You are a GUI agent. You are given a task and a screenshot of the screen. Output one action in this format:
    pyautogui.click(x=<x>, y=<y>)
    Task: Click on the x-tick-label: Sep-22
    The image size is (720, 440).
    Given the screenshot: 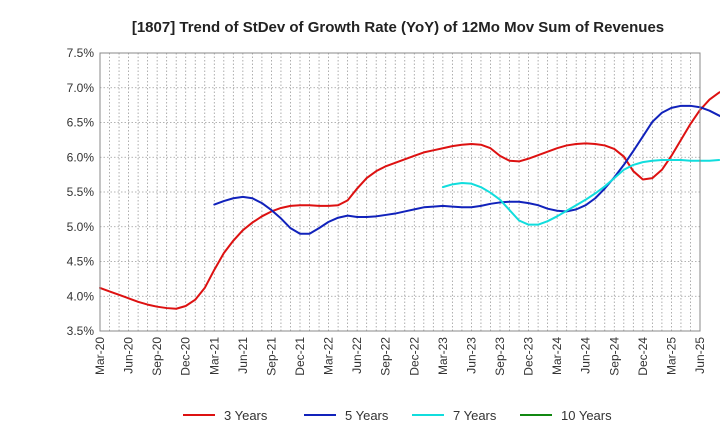 What is the action you would take?
    pyautogui.click(x=386, y=356)
    